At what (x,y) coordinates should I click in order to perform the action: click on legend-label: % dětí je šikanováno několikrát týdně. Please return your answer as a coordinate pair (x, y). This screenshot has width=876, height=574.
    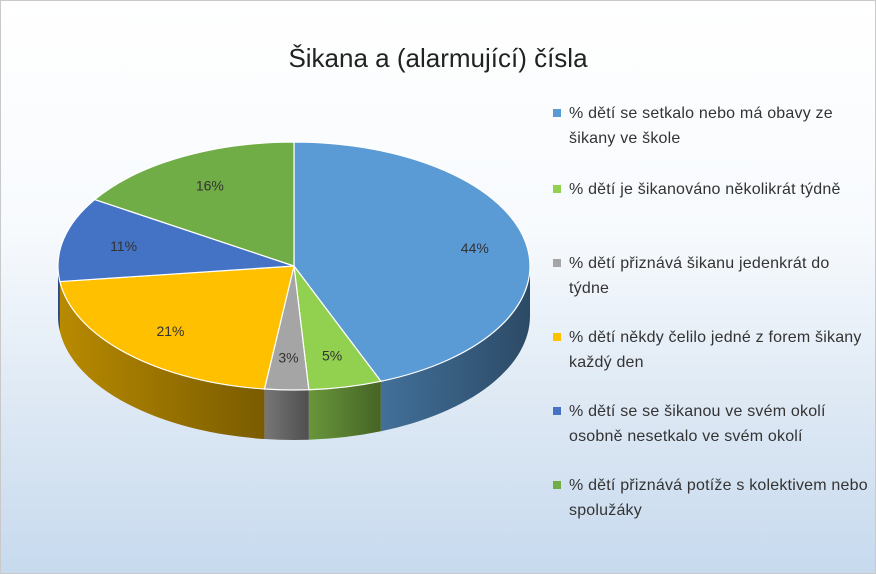
    Looking at the image, I should click on (705, 189).